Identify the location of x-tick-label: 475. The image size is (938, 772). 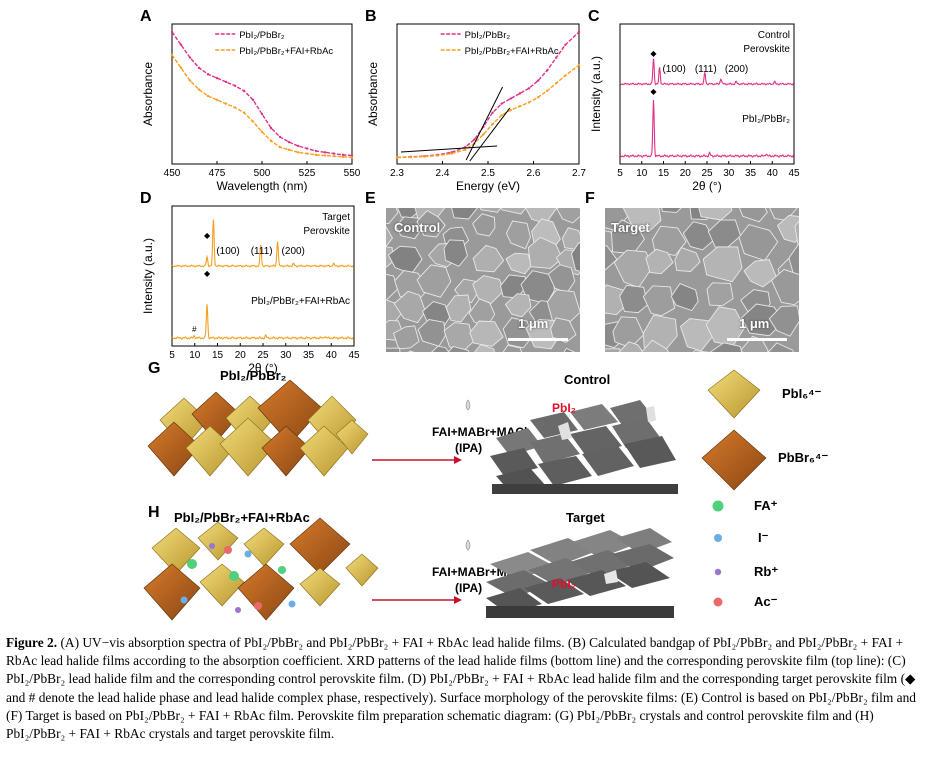
(217, 173).